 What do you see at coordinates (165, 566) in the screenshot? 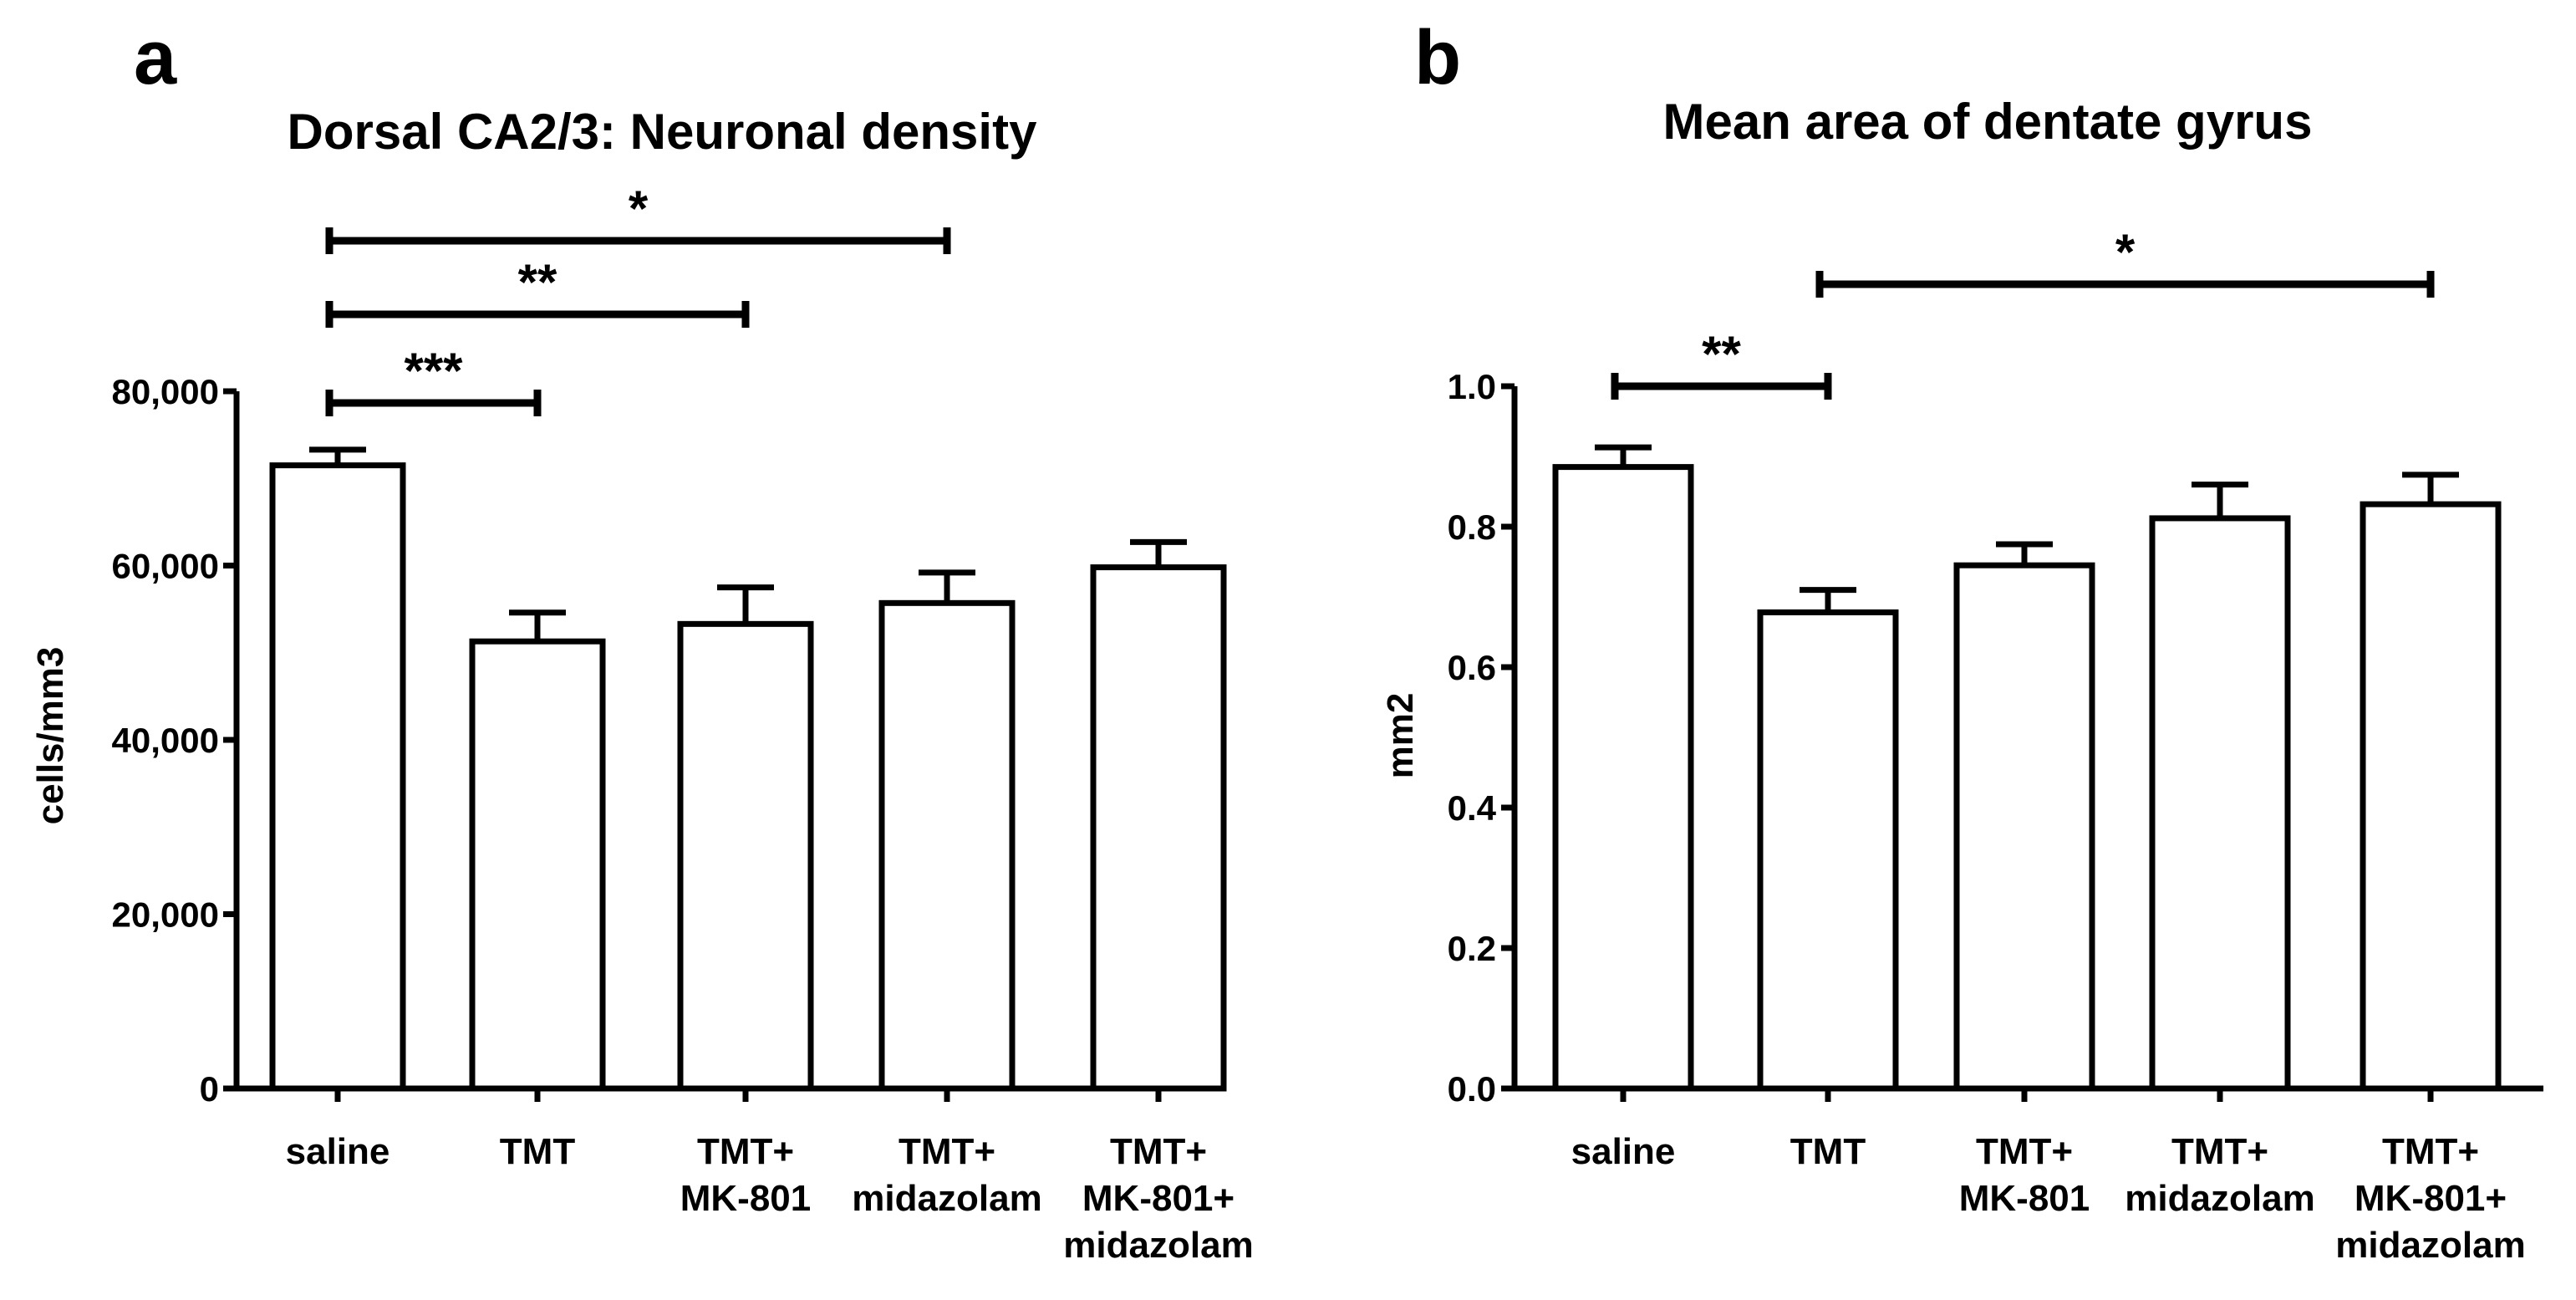
I see `y-tick-label: 60,000` at bounding box center [165, 566].